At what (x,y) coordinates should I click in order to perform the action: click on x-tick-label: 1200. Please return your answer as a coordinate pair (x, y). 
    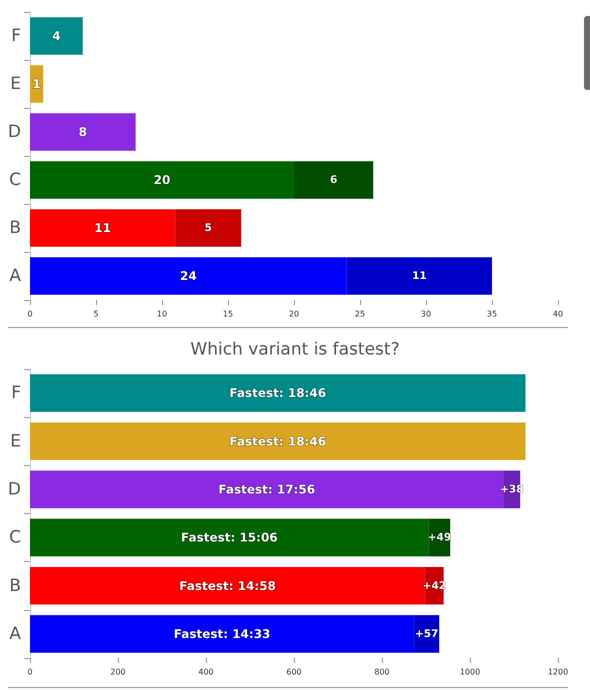
    Looking at the image, I should click on (558, 672).